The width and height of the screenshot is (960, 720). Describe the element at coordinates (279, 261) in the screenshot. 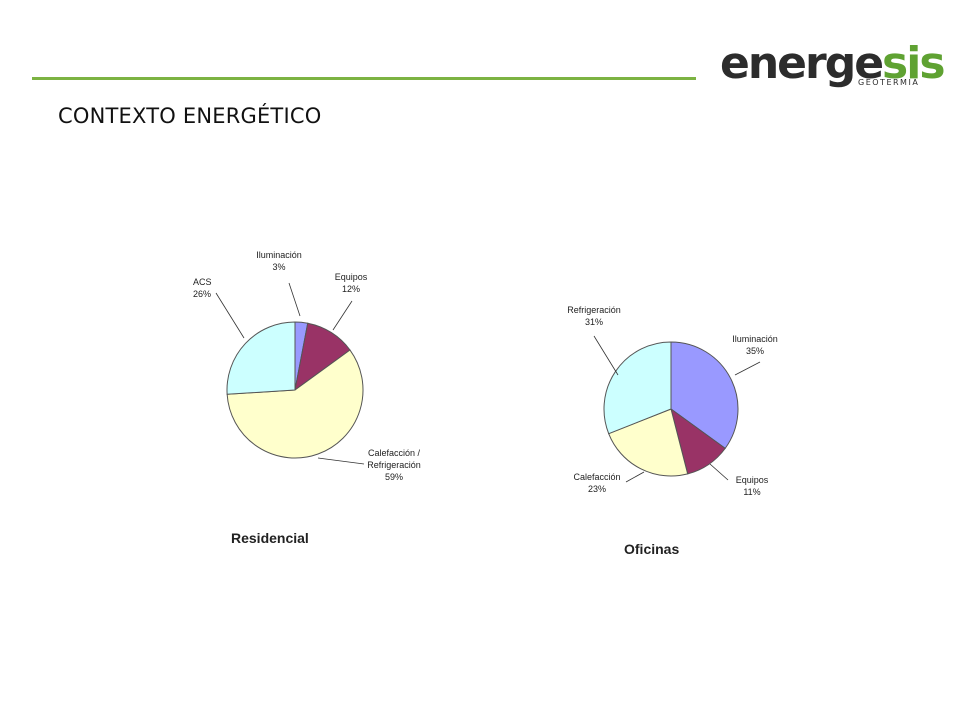

I see `slice-label: Iluminación 3%` at that location.